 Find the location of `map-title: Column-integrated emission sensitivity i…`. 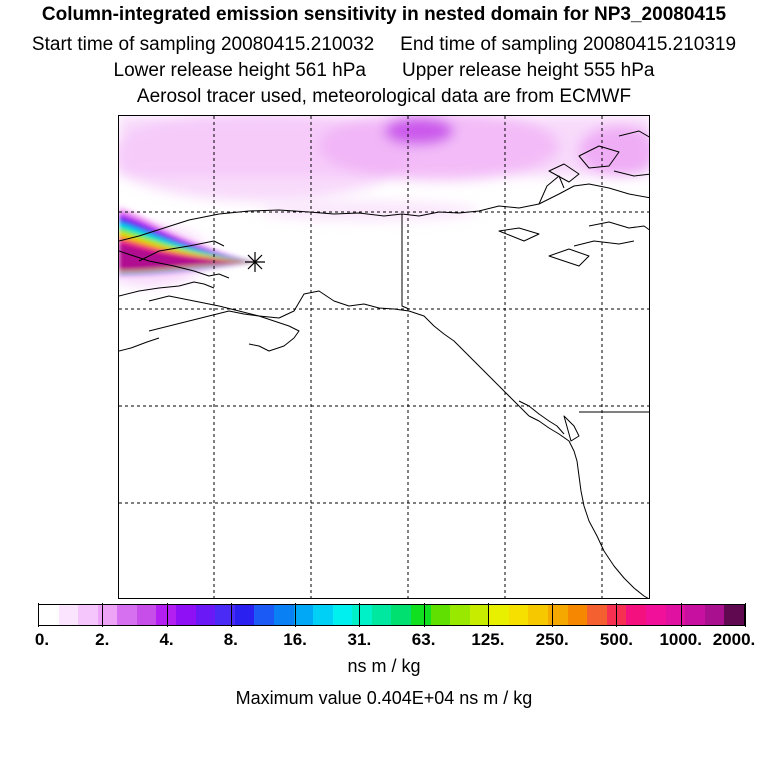

map-title: Column-integrated emission sensitivity i… is located at coordinates (384, 14).